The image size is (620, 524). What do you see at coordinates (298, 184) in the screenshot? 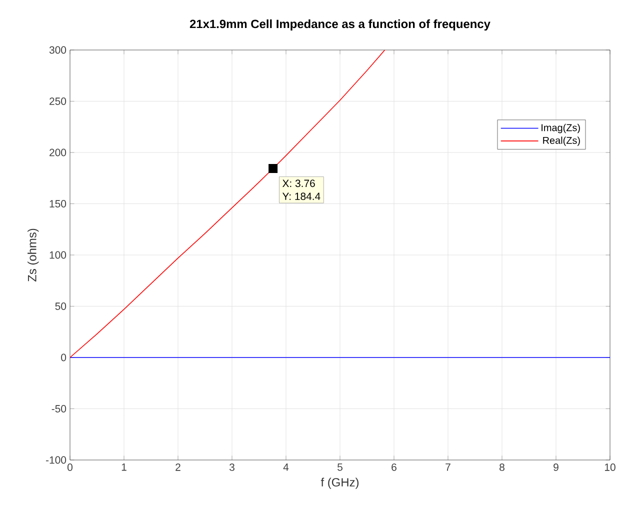
I see `annotation: X: 3.76` at bounding box center [298, 184].